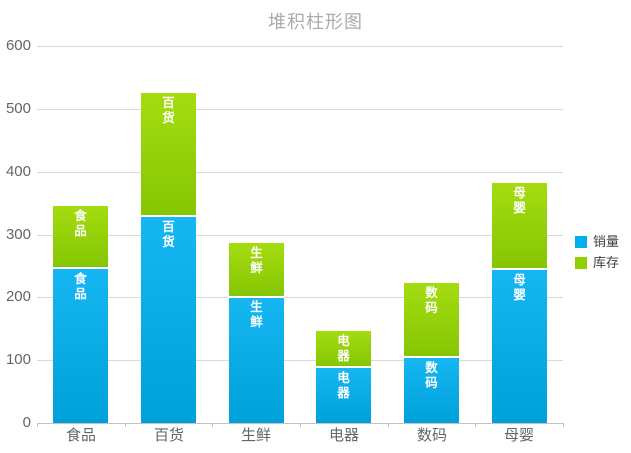 Image resolution: width=631 pixels, height=453 pixels. I want to click on legend-item: 库存, so click(597, 262).